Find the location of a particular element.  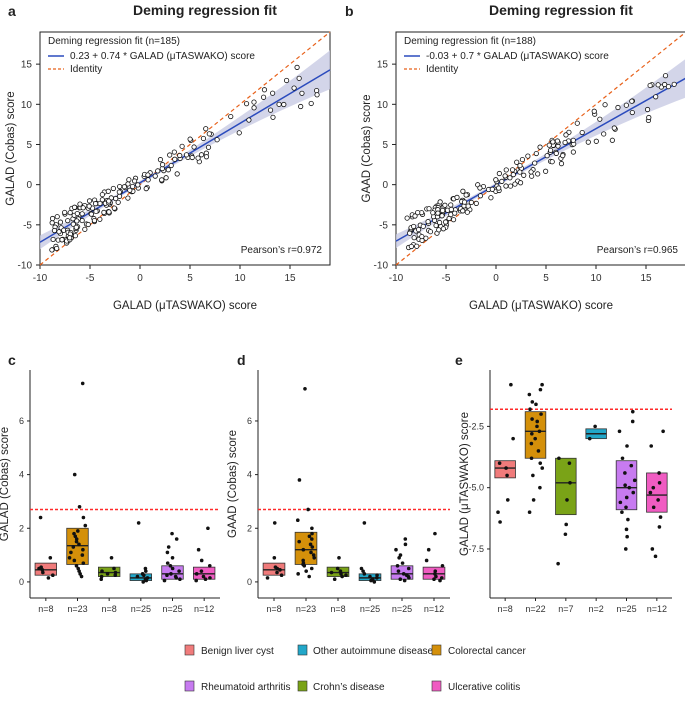

x-tick-label: 10 is located at coordinates (240, 278).